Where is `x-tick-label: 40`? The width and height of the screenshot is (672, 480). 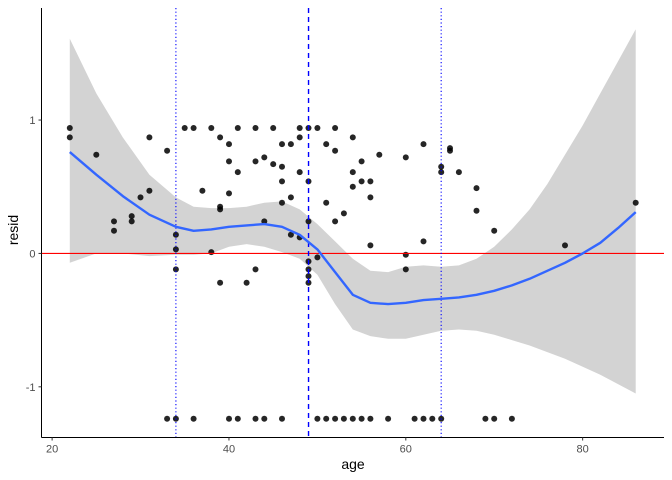 x-tick-label: 40 is located at coordinates (229, 450).